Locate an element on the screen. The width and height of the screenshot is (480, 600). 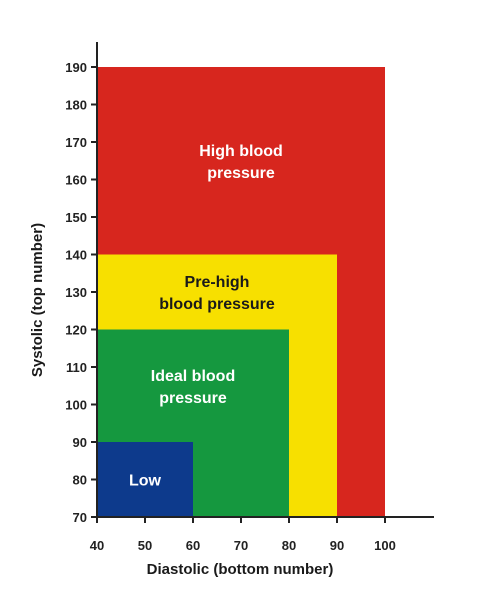
zone-label-low-line-1: Low is located at coordinates (145, 481).